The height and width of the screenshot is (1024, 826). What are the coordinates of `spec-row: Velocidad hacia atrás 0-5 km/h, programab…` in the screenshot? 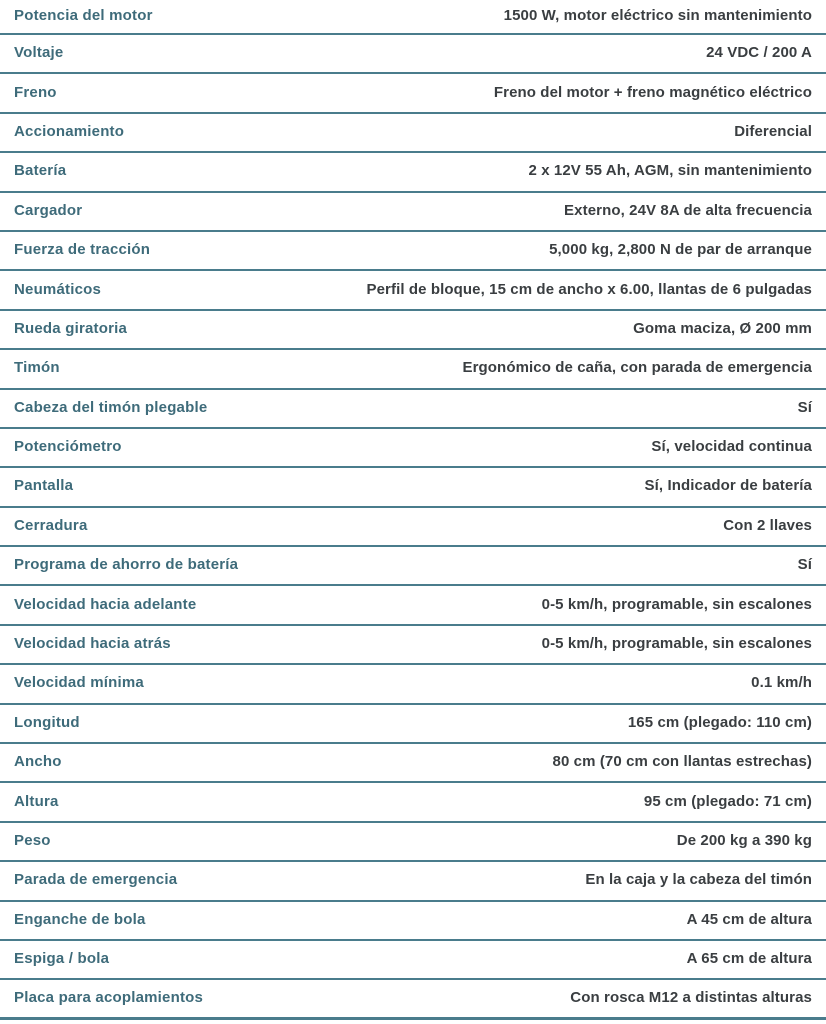 It's located at (413, 646).